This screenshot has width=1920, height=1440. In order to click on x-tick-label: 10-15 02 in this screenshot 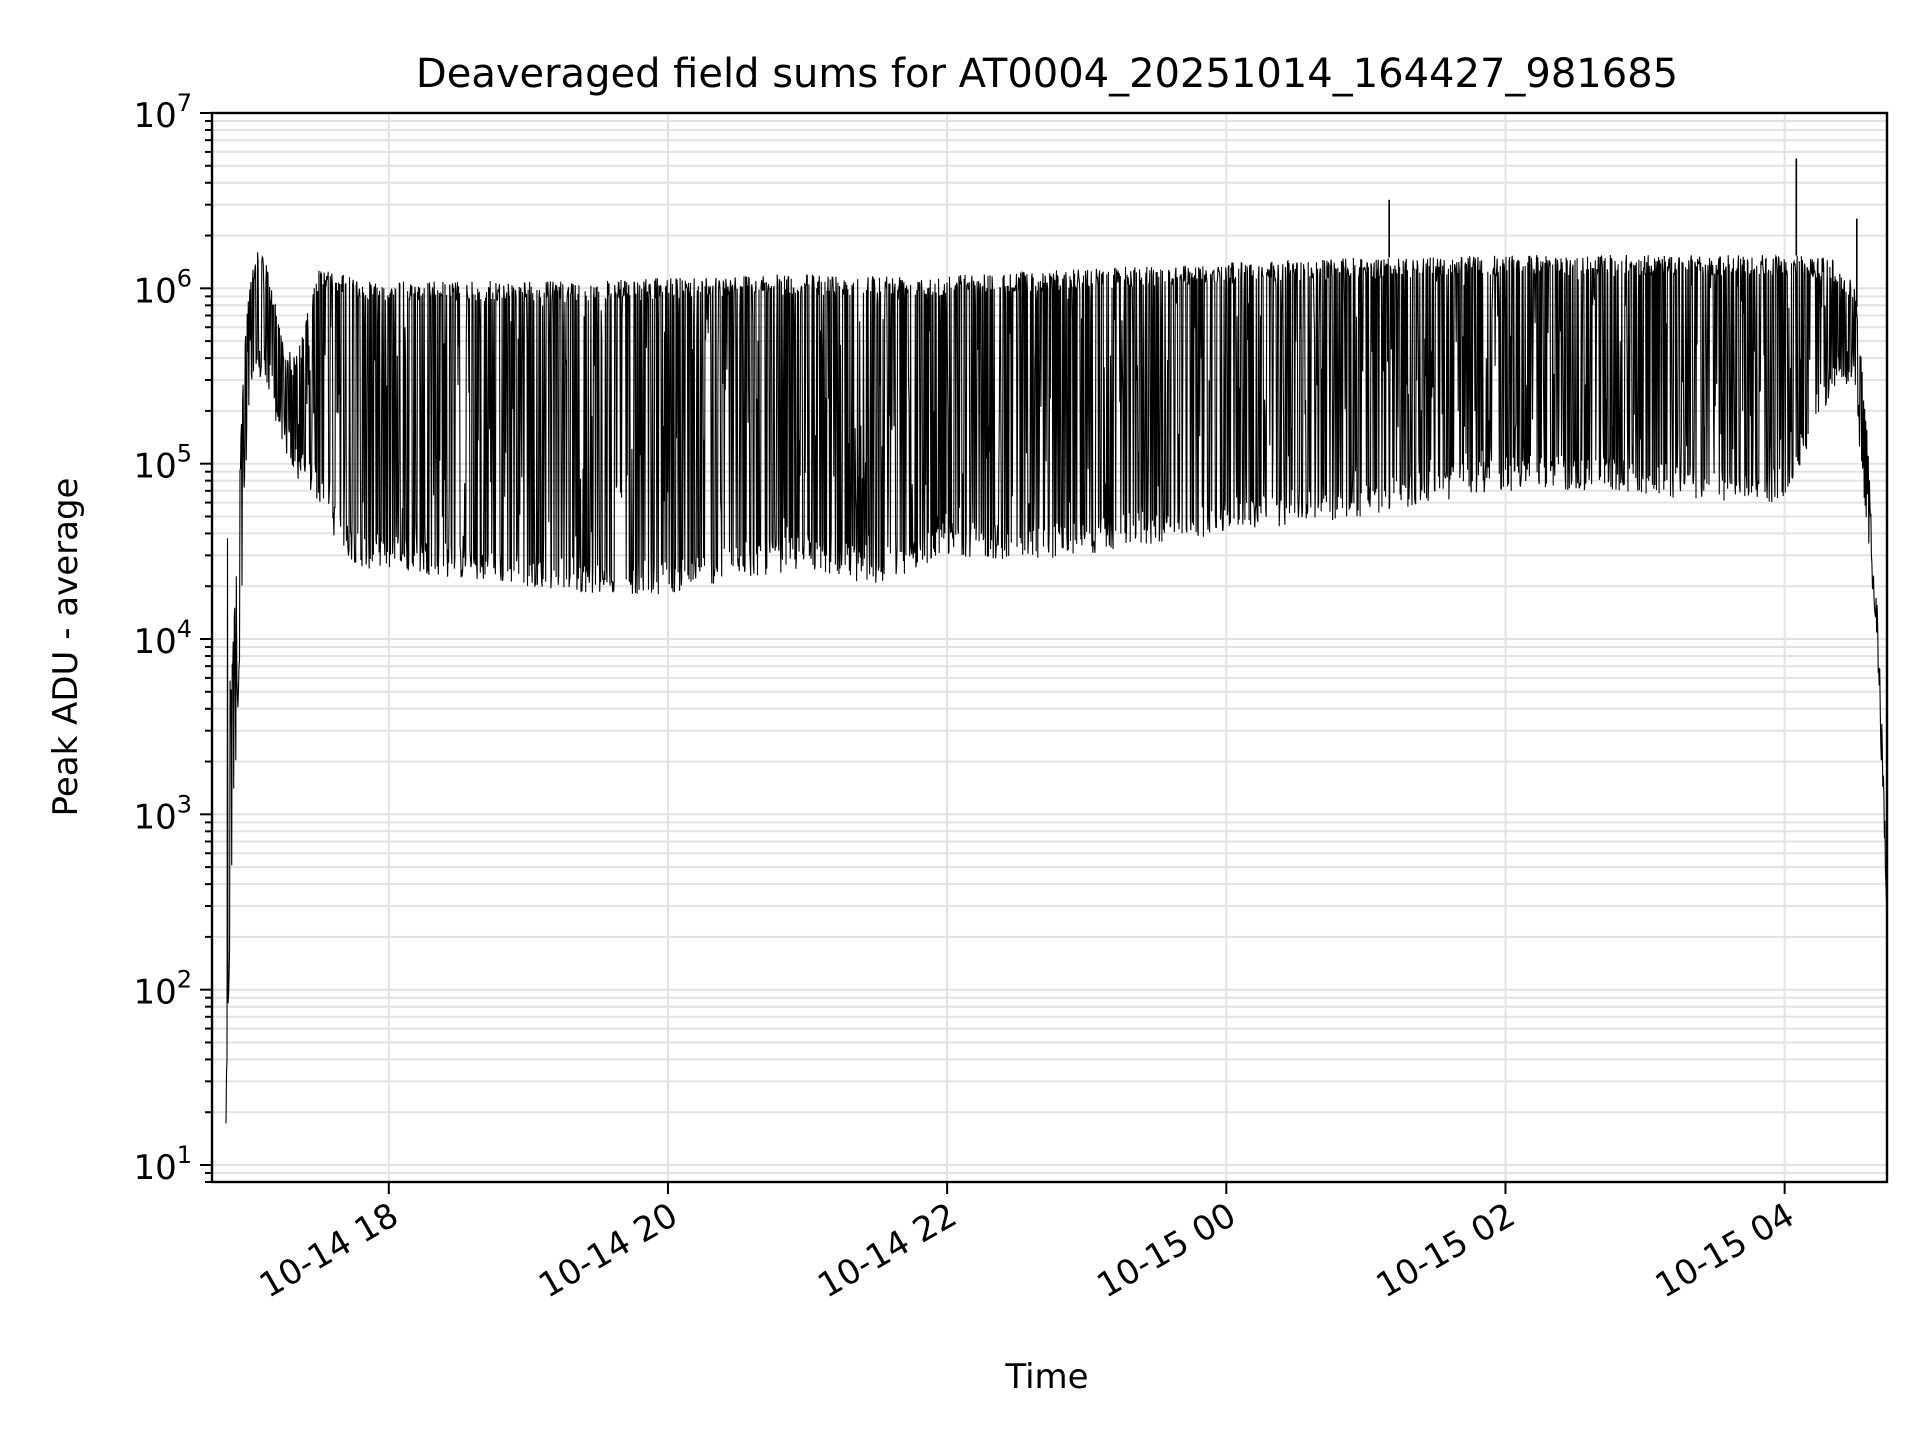, I will do `click(1446, 1250)`.